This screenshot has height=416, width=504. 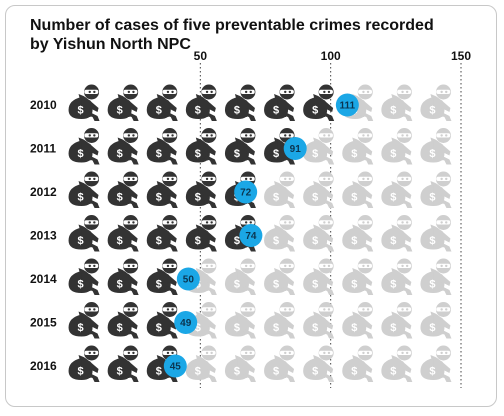 What do you see at coordinates (201, 56) in the screenshot?
I see `x-tick-label-50: 50` at bounding box center [201, 56].